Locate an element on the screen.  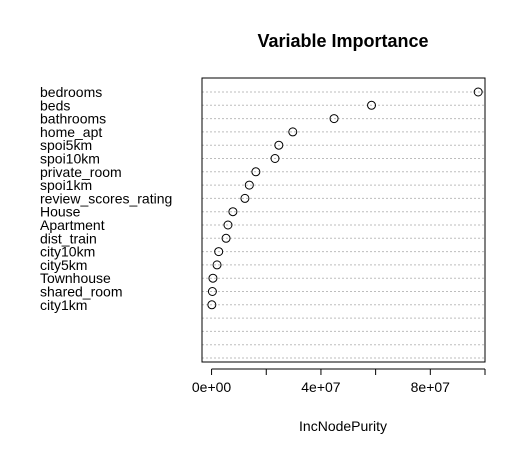
variable-label: city10km is located at coordinates (67, 252).